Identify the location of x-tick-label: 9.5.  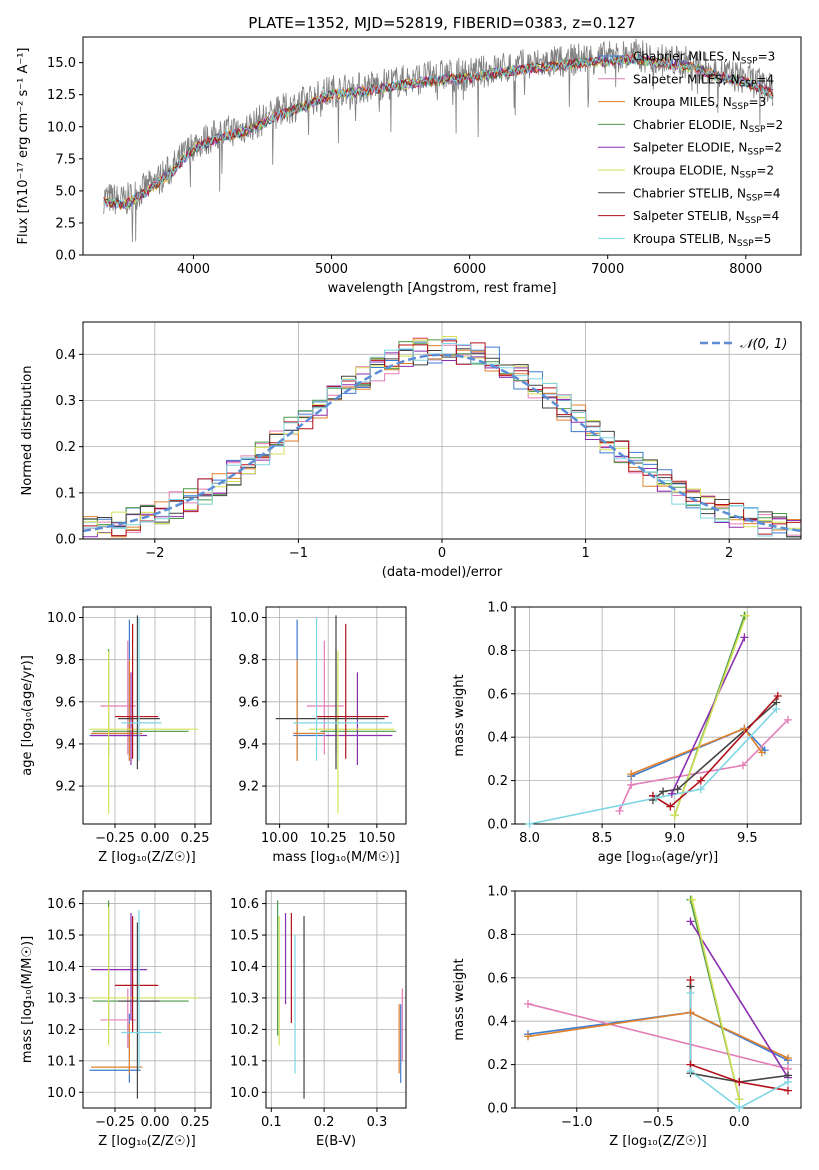
(747, 838).